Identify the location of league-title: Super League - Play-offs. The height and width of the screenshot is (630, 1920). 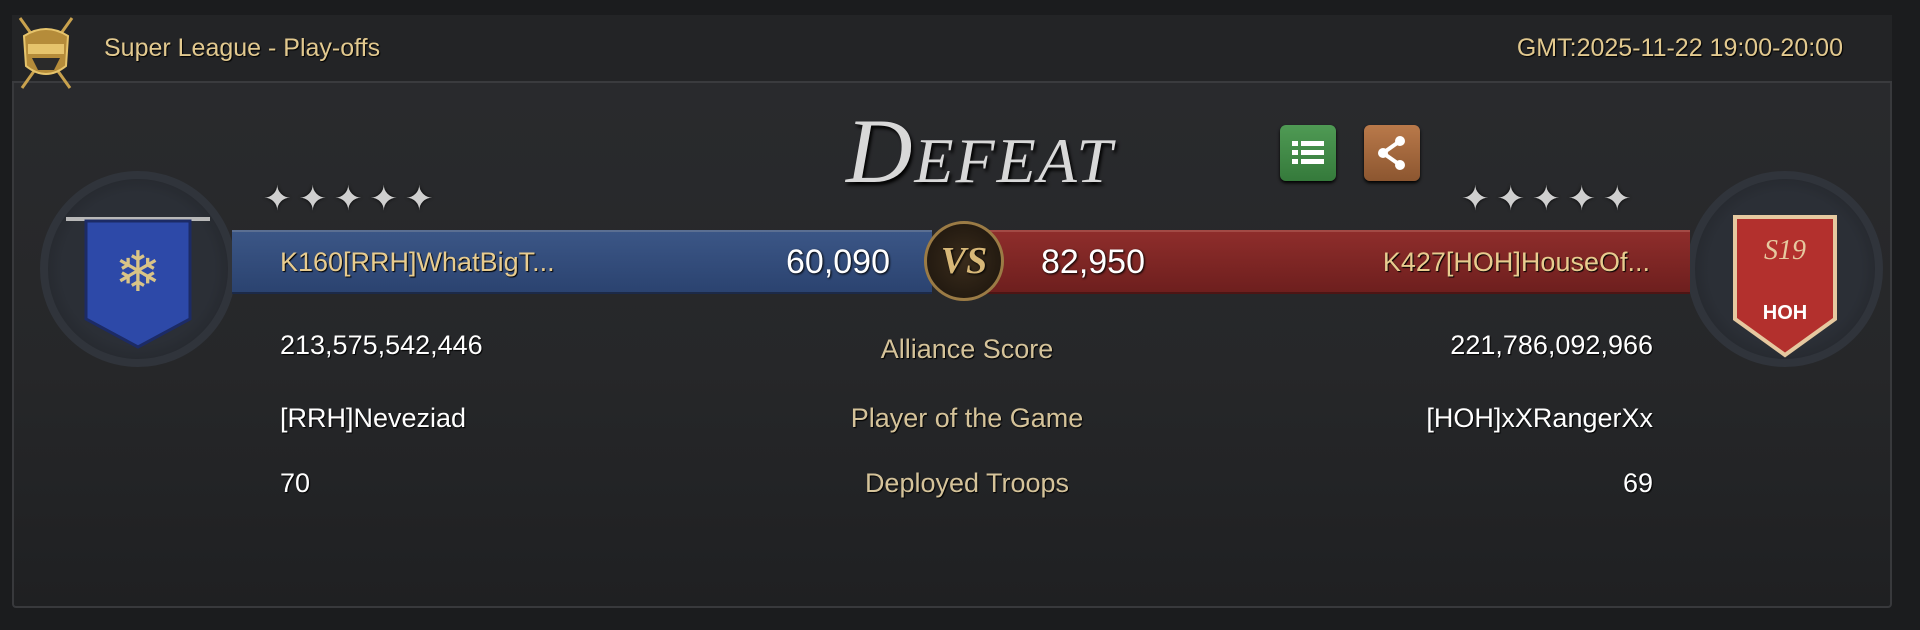
(242, 48).